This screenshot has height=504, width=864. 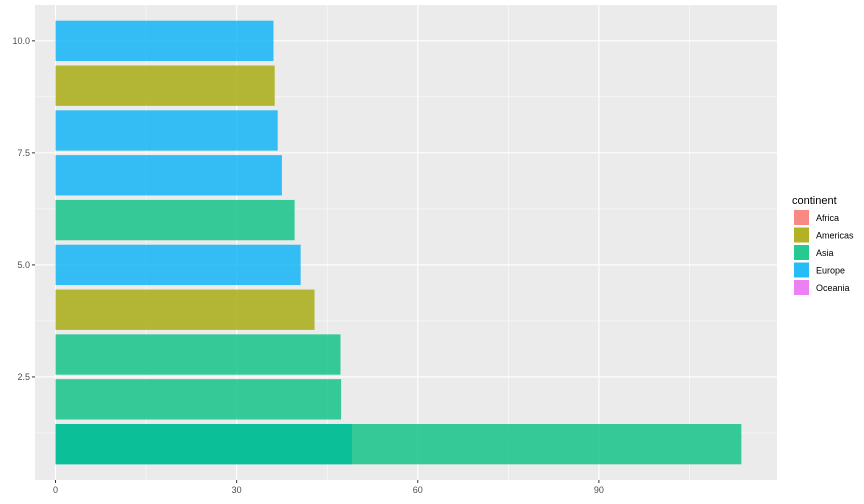 I want to click on legend-keys: Africa Americas Asia Europe Oceania, so click(x=824, y=252).